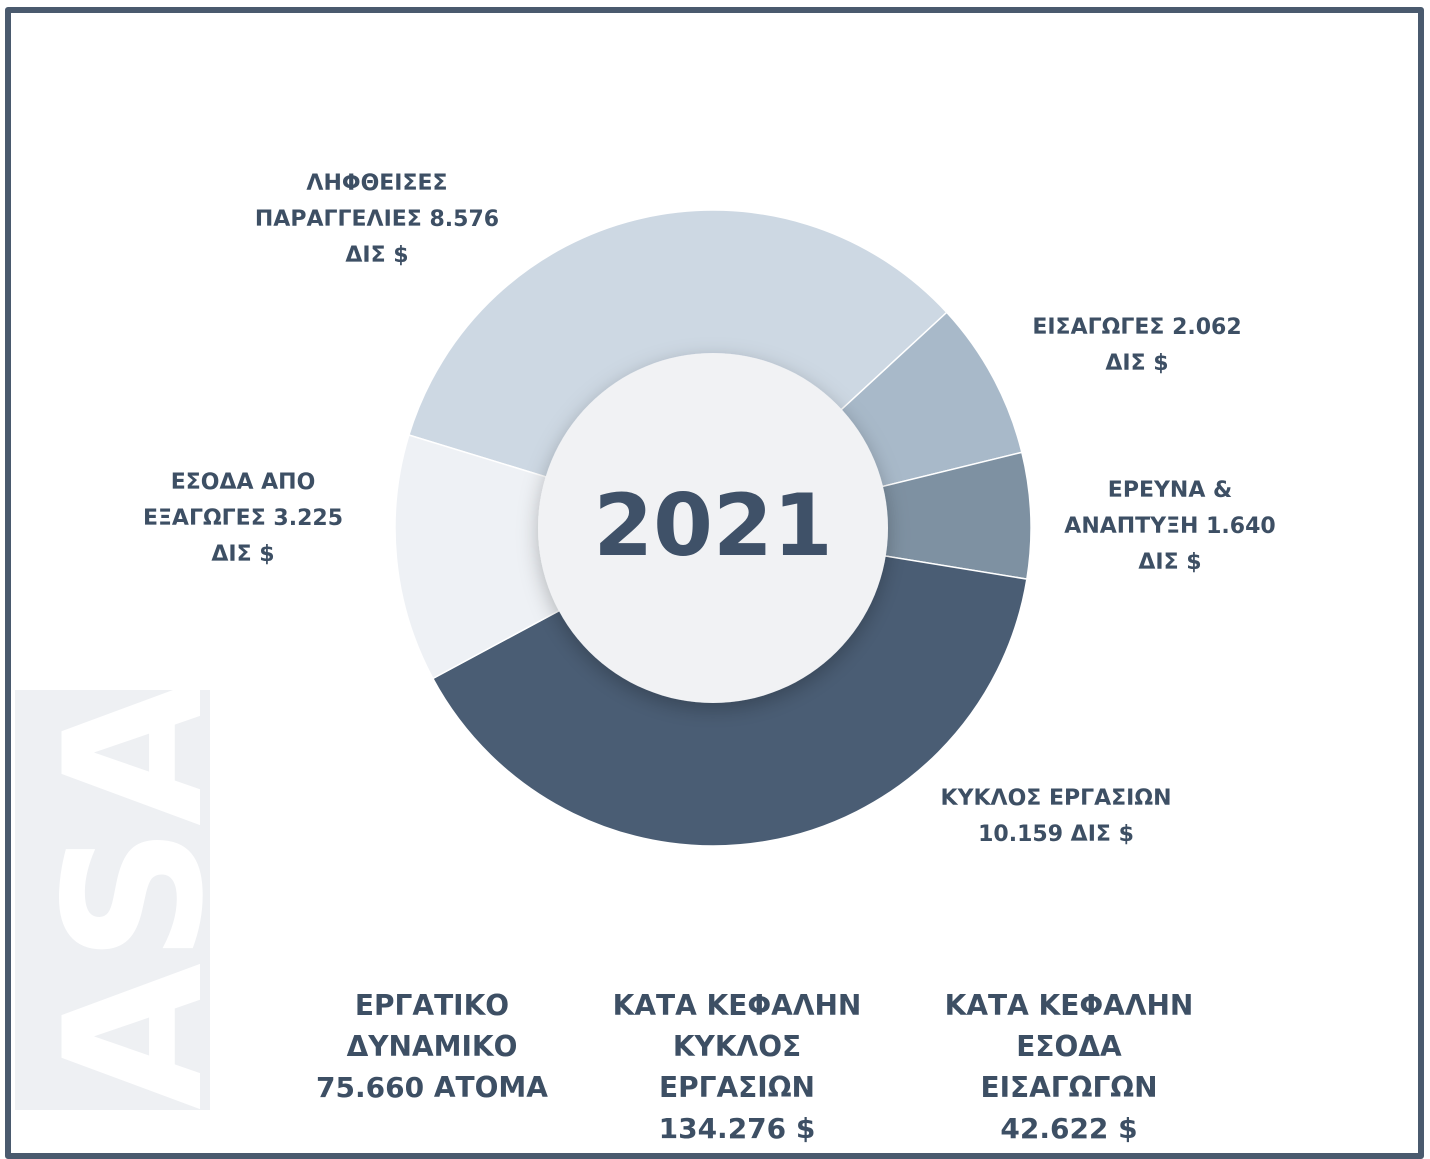  Describe the element at coordinates (1173, 345) in the screenshot. I see `segment-value: 2.062 ΔΙΣ $` at that location.